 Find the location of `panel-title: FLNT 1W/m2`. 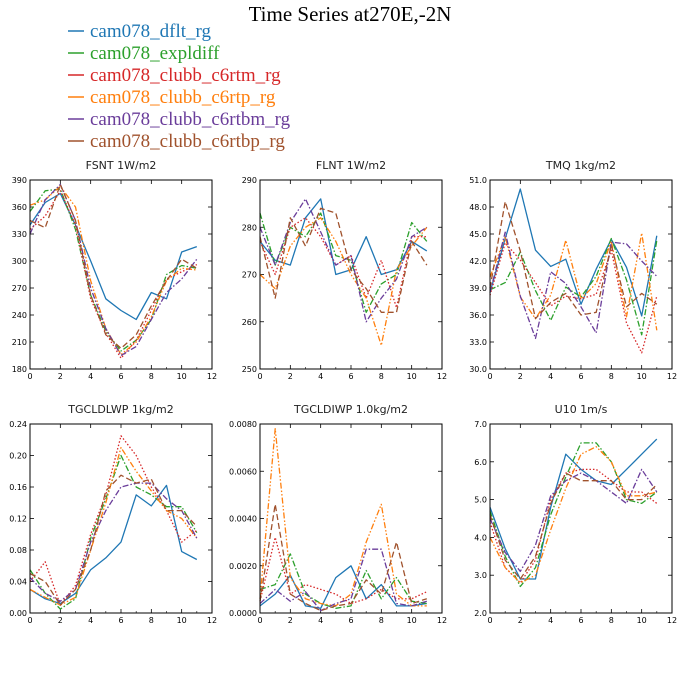

panel-title: FLNT 1W/m2 is located at coordinates (351, 165).